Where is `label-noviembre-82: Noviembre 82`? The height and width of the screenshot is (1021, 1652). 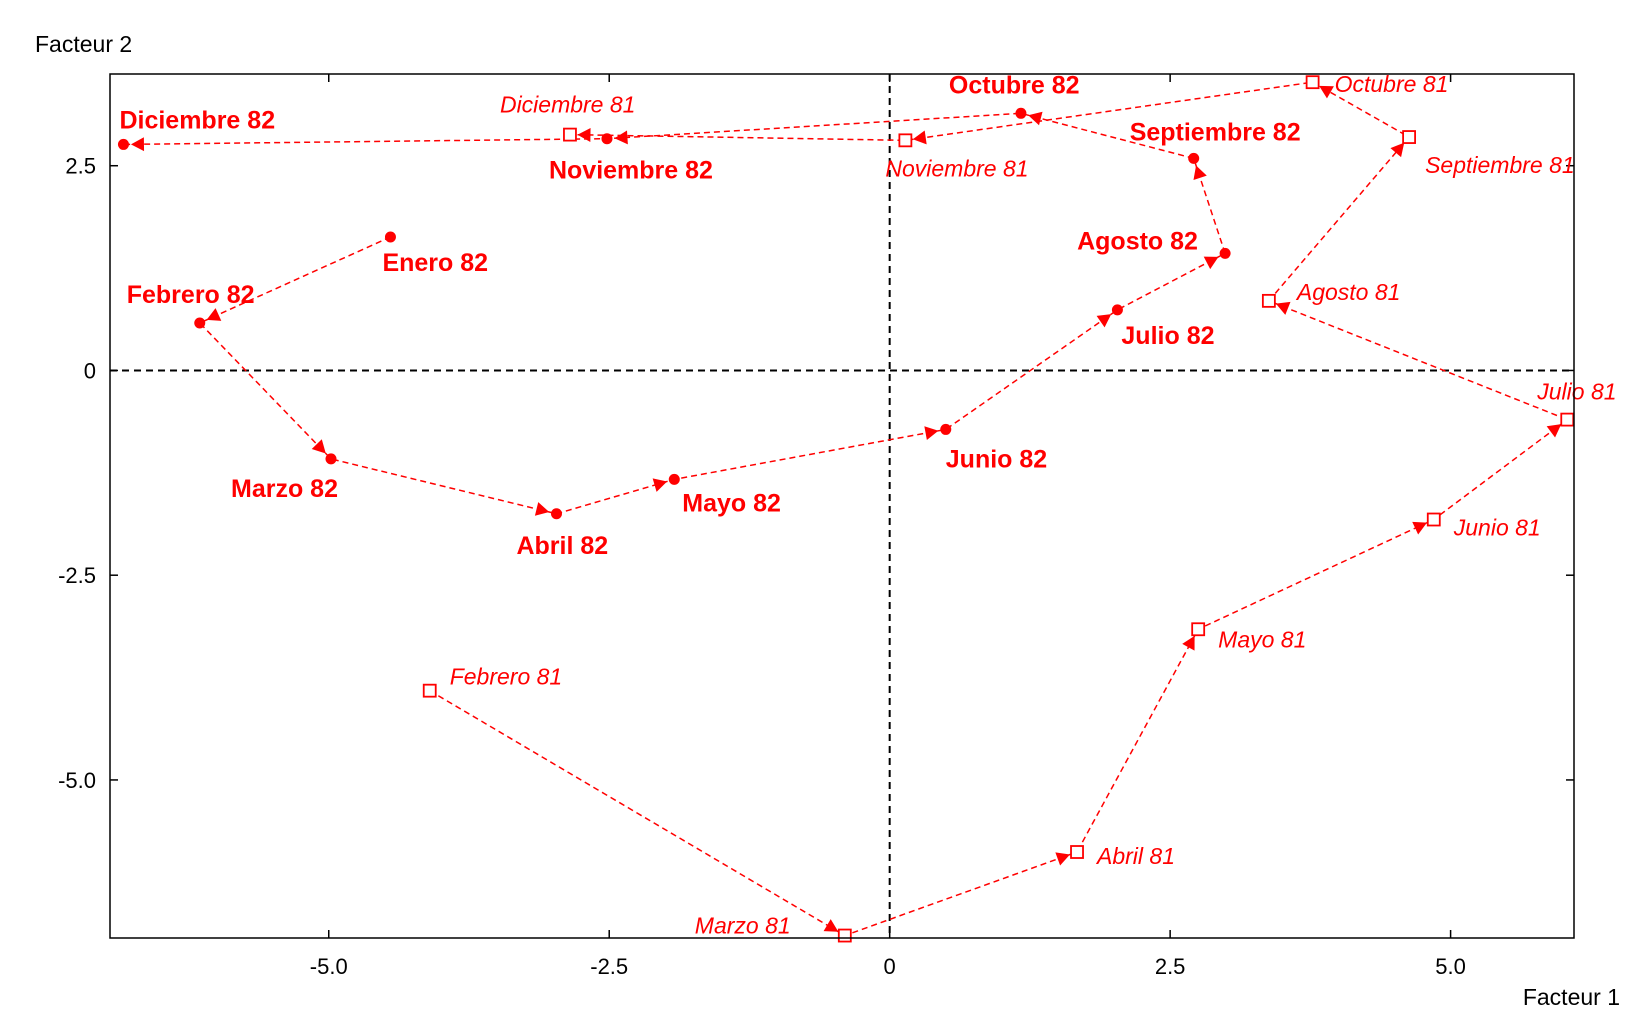 label-noviembre-82: Noviembre 82 is located at coordinates (631, 171).